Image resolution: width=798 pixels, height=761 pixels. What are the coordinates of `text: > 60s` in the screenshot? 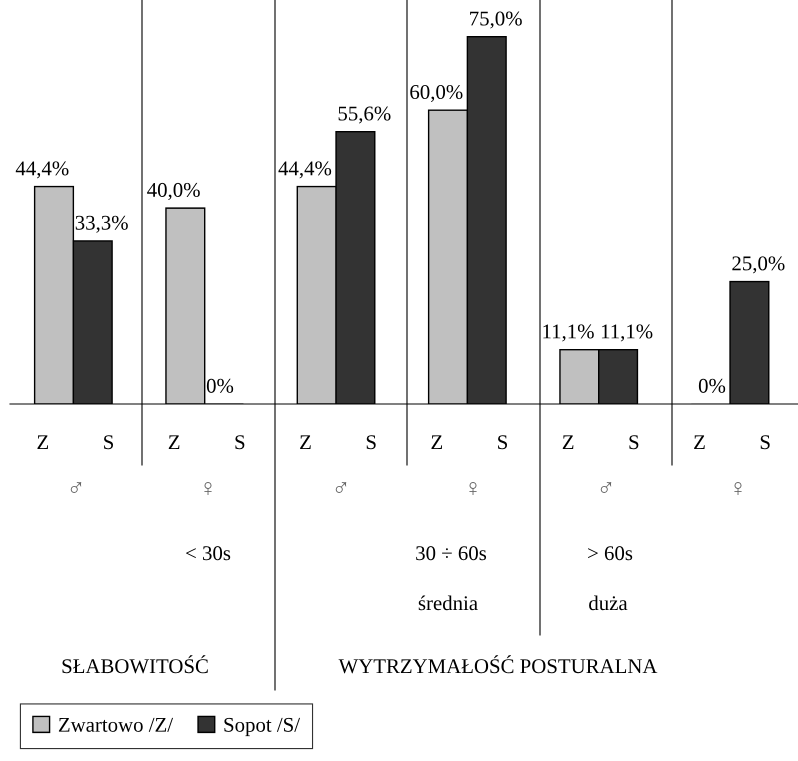 It's located at (610, 553).